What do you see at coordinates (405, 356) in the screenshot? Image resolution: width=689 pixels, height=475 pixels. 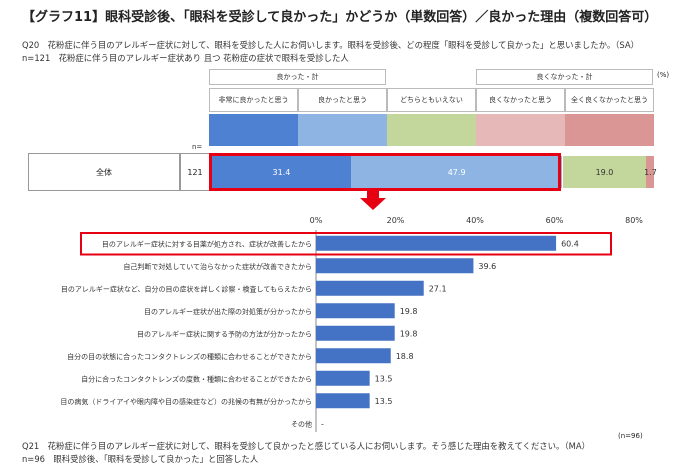 I see `value-label-5: 18.8` at bounding box center [405, 356].